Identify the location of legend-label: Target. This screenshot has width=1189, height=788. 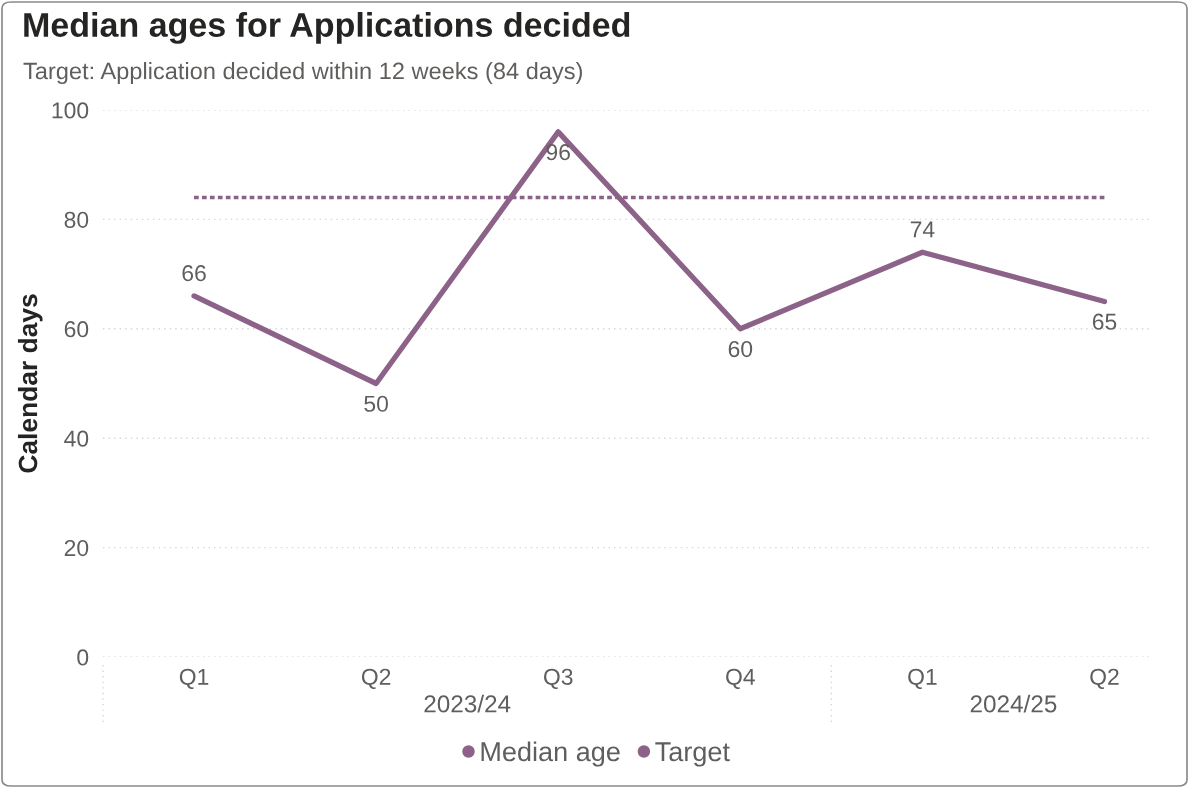
(692, 754).